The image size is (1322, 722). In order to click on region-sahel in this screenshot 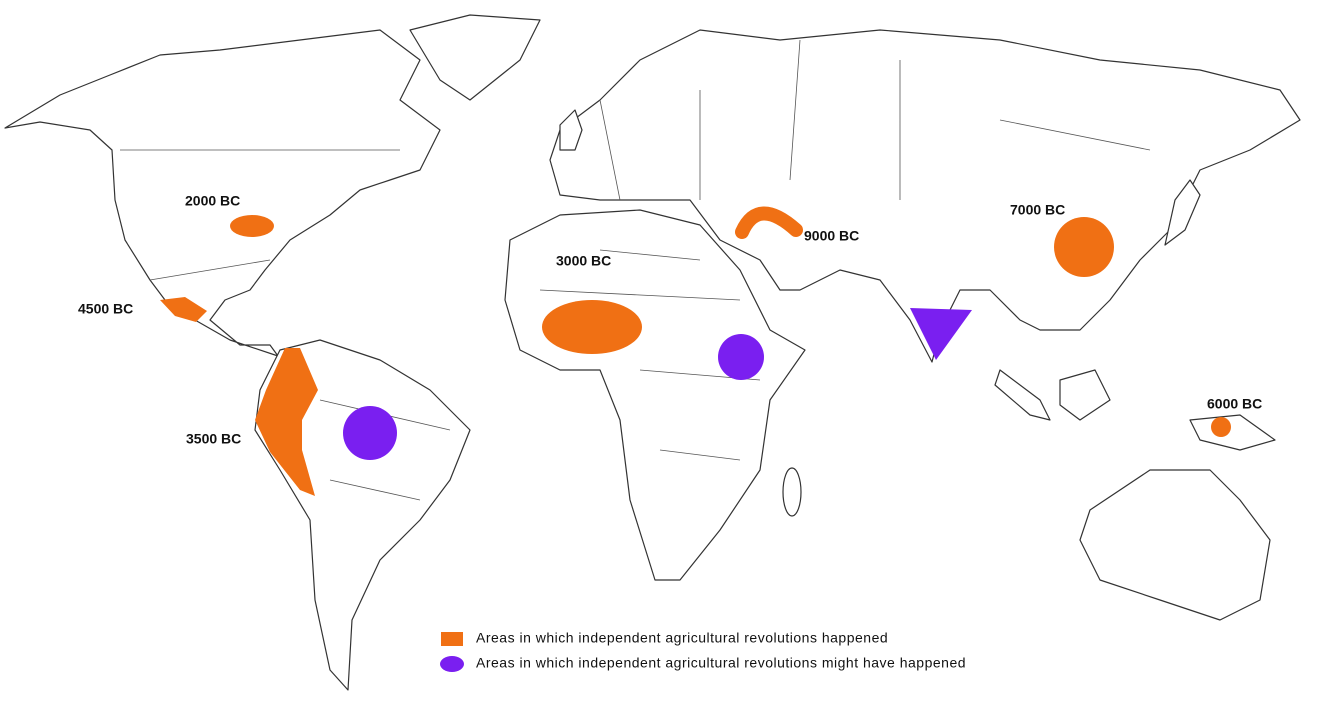, I will do `click(592, 327)`.